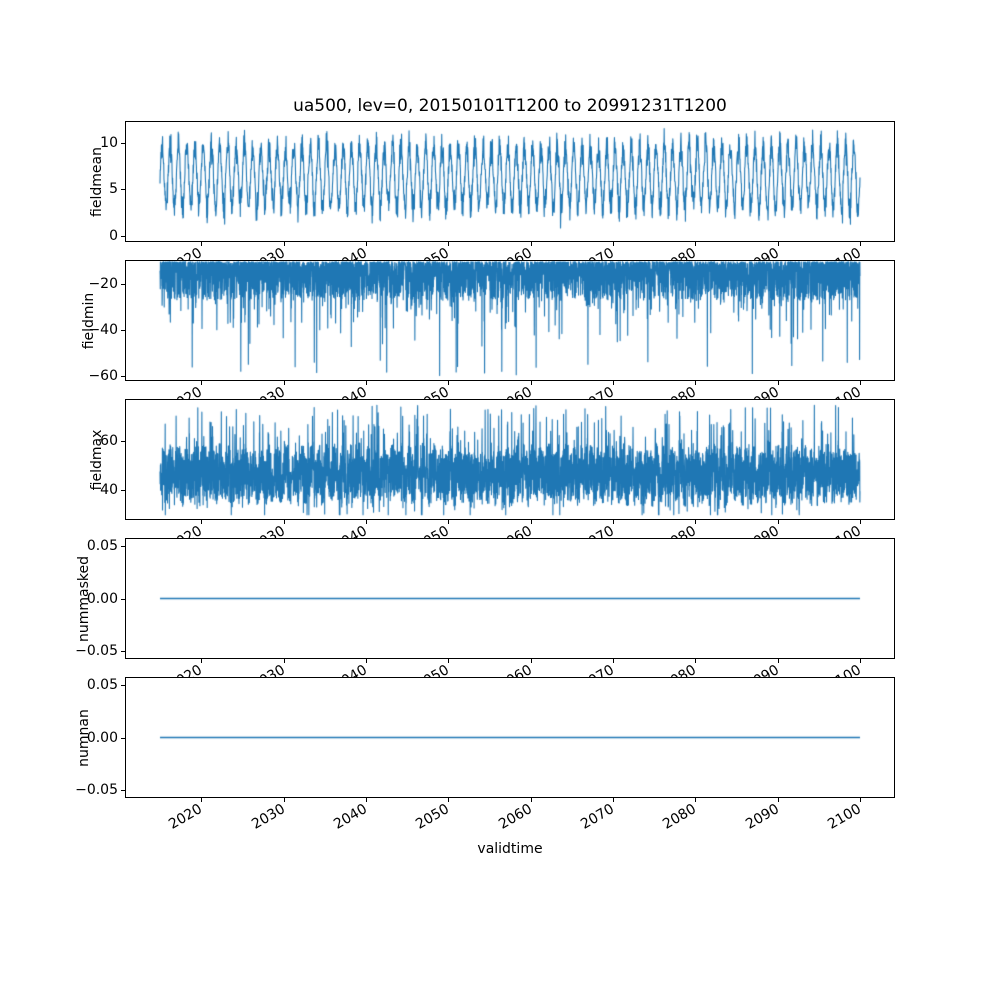 The width and height of the screenshot is (1000, 1000). I want to click on y-axis-label-fieldmax: fieldmax, so click(97, 459).